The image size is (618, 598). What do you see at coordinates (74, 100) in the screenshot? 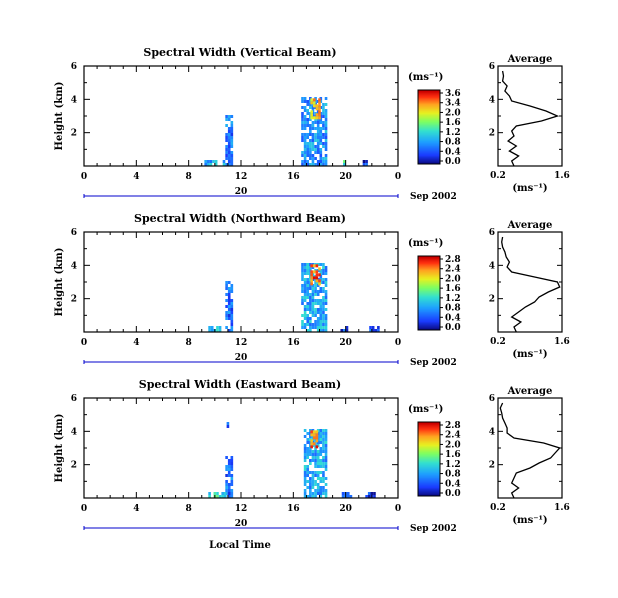
I see `y-tick-label: 4` at bounding box center [74, 100].